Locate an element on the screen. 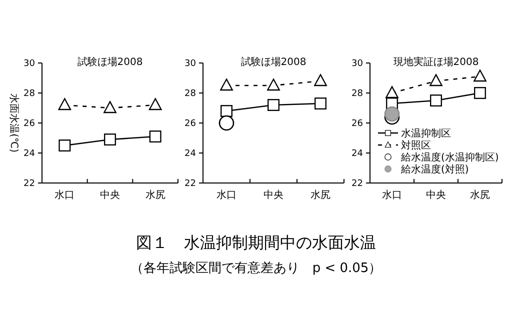 The image size is (513, 333). legend-label: 給水温度(水温抑制区) is located at coordinates (449, 158).